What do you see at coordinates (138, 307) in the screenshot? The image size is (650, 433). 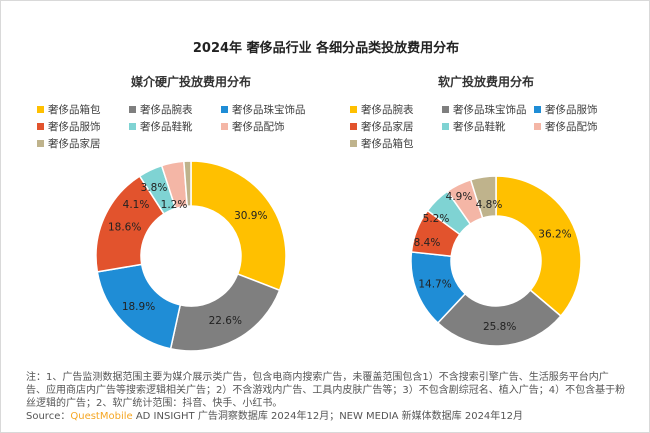 I see `data-label: 18.9%` at bounding box center [138, 307].